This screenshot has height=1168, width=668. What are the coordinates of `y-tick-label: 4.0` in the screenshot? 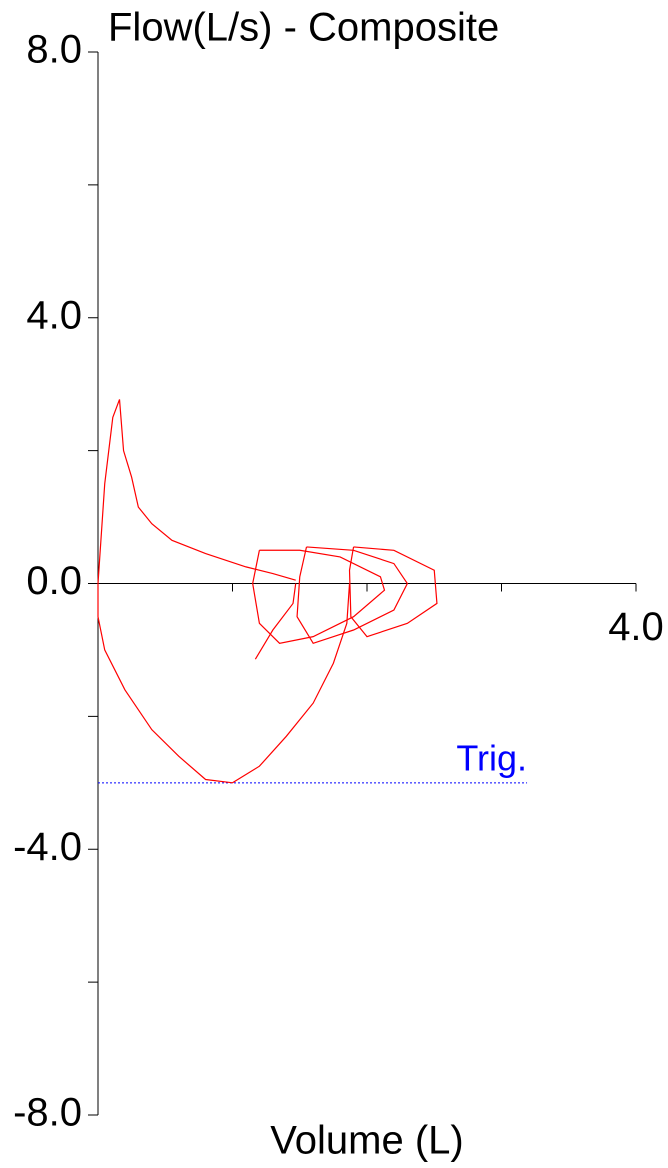 It's located at (54, 315).